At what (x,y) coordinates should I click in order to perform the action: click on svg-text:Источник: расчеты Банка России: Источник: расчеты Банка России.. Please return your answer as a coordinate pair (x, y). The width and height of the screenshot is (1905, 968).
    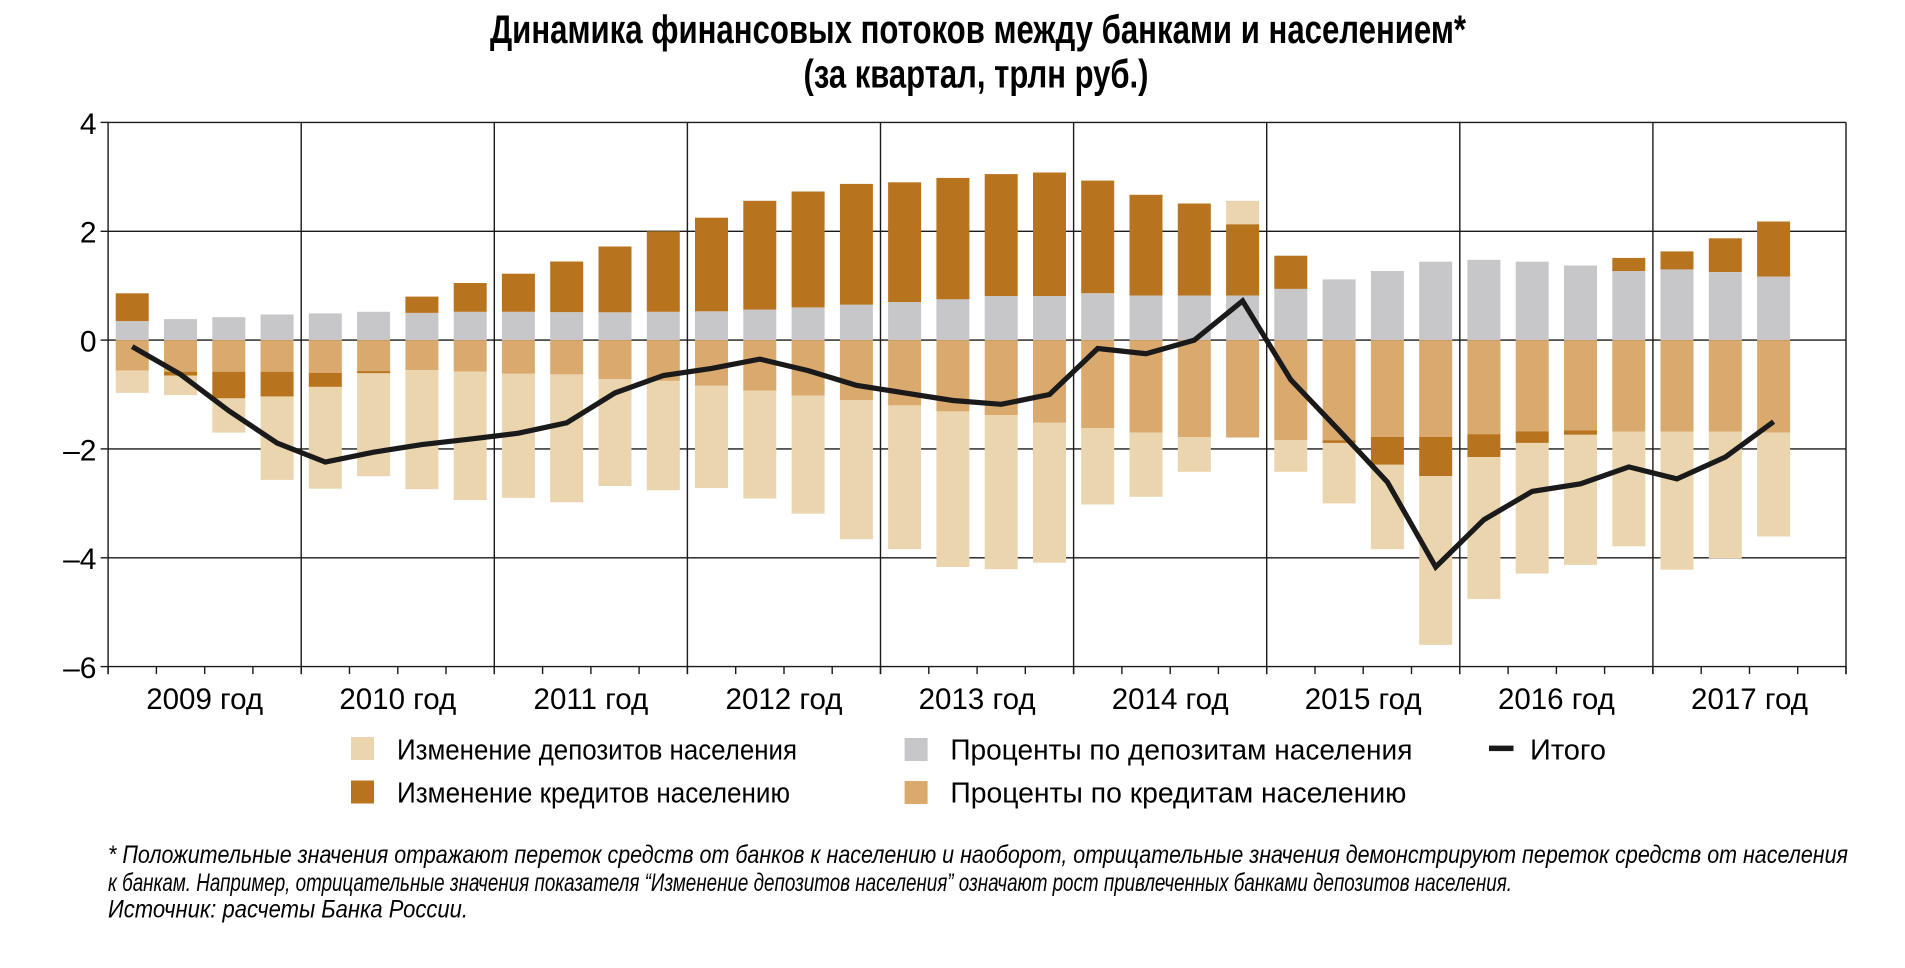
    Looking at the image, I should click on (288, 910).